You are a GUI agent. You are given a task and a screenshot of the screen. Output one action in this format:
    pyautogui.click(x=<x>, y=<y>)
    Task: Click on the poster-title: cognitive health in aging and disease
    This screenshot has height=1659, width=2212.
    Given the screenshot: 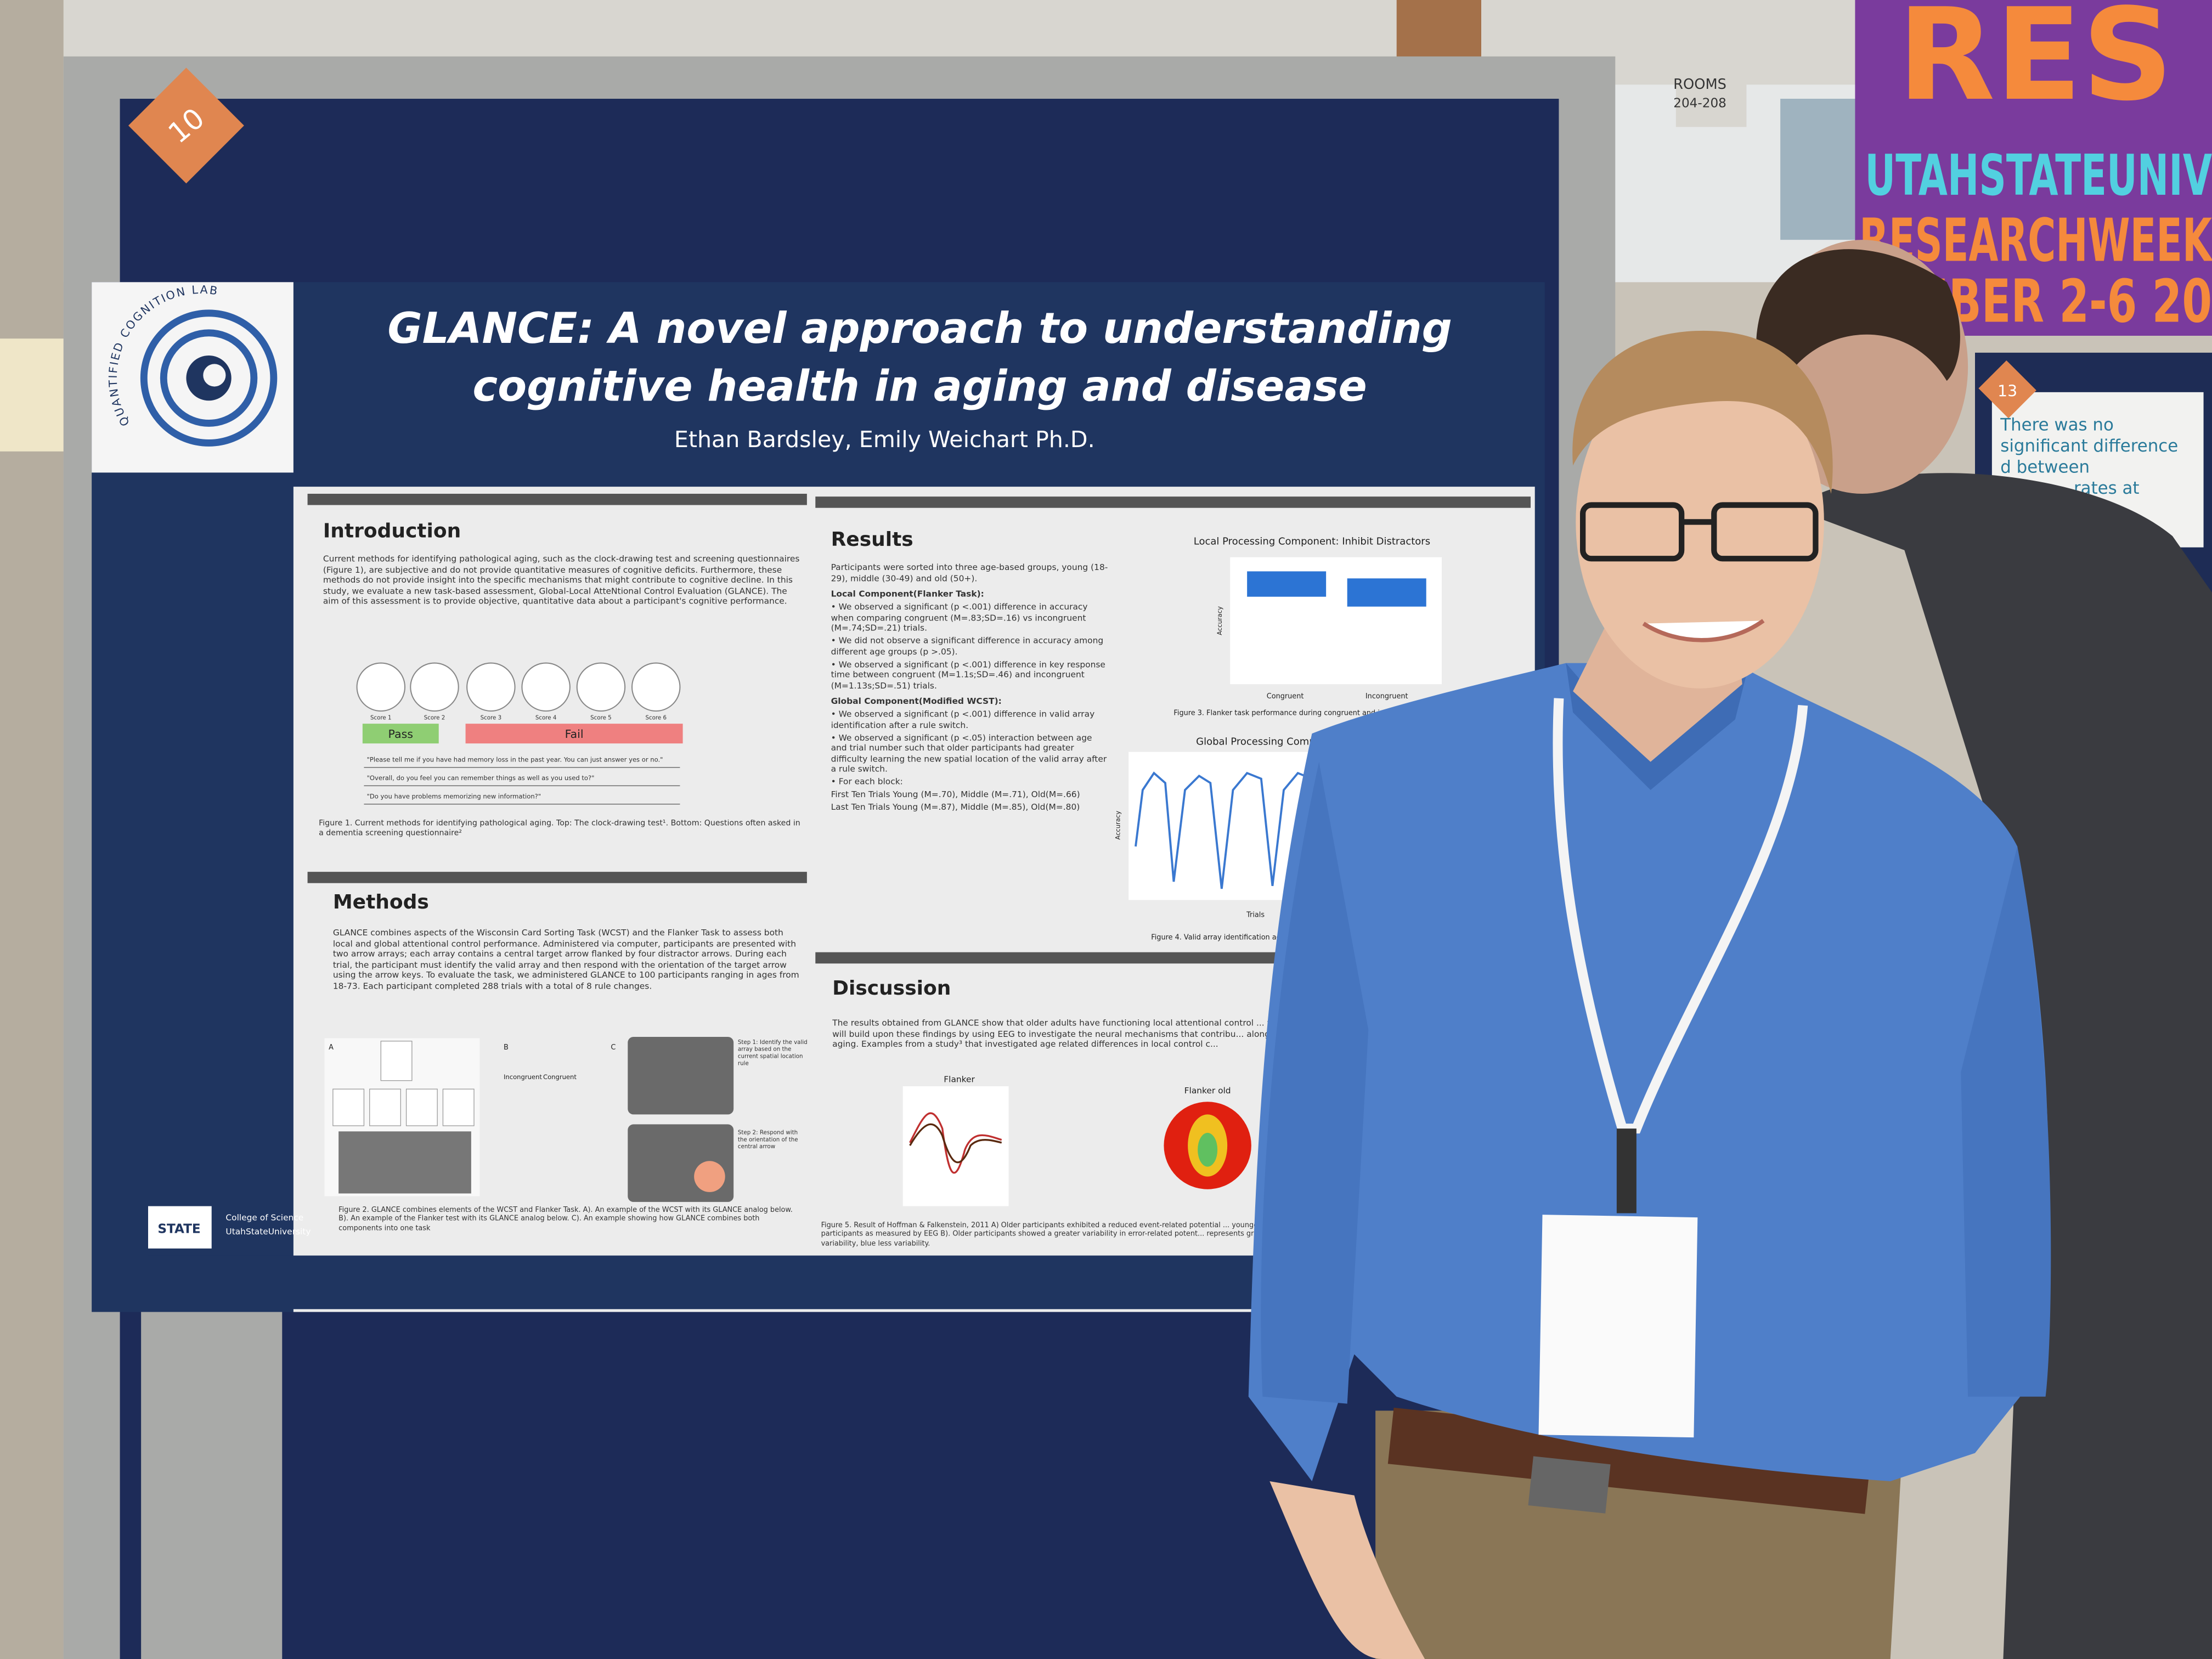 What is the action you would take?
    pyautogui.click(x=919, y=387)
    